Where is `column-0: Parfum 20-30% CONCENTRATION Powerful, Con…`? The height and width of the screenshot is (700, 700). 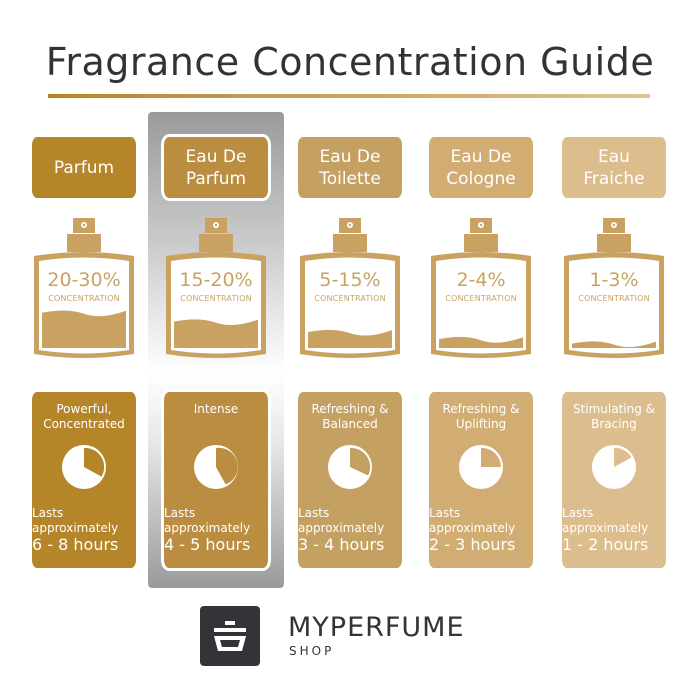
column-0: Parfum 20-30% CONCENTRATION Powerful, Con… is located at coordinates (84, 350).